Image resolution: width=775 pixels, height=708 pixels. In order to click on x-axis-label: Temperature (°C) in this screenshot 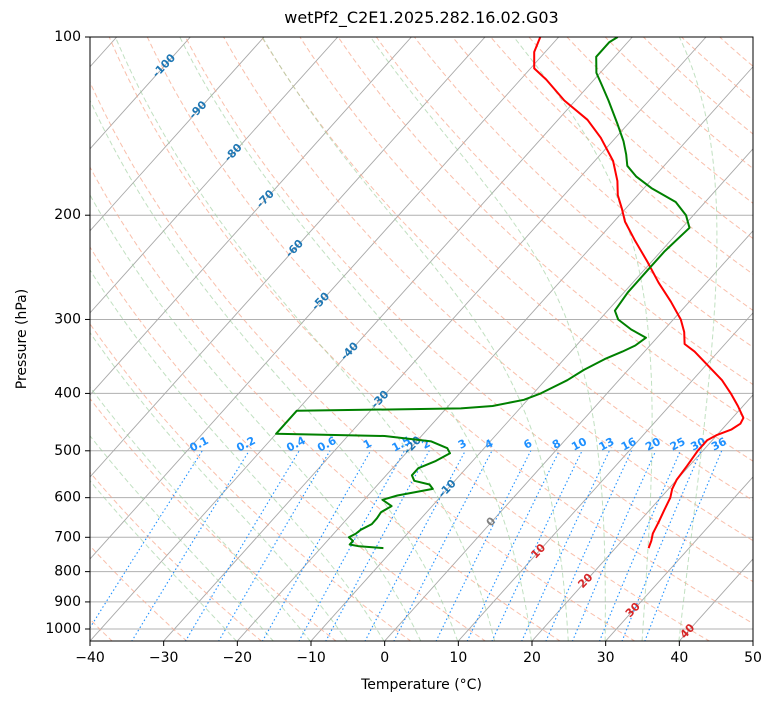, I will do `click(421, 685)`.